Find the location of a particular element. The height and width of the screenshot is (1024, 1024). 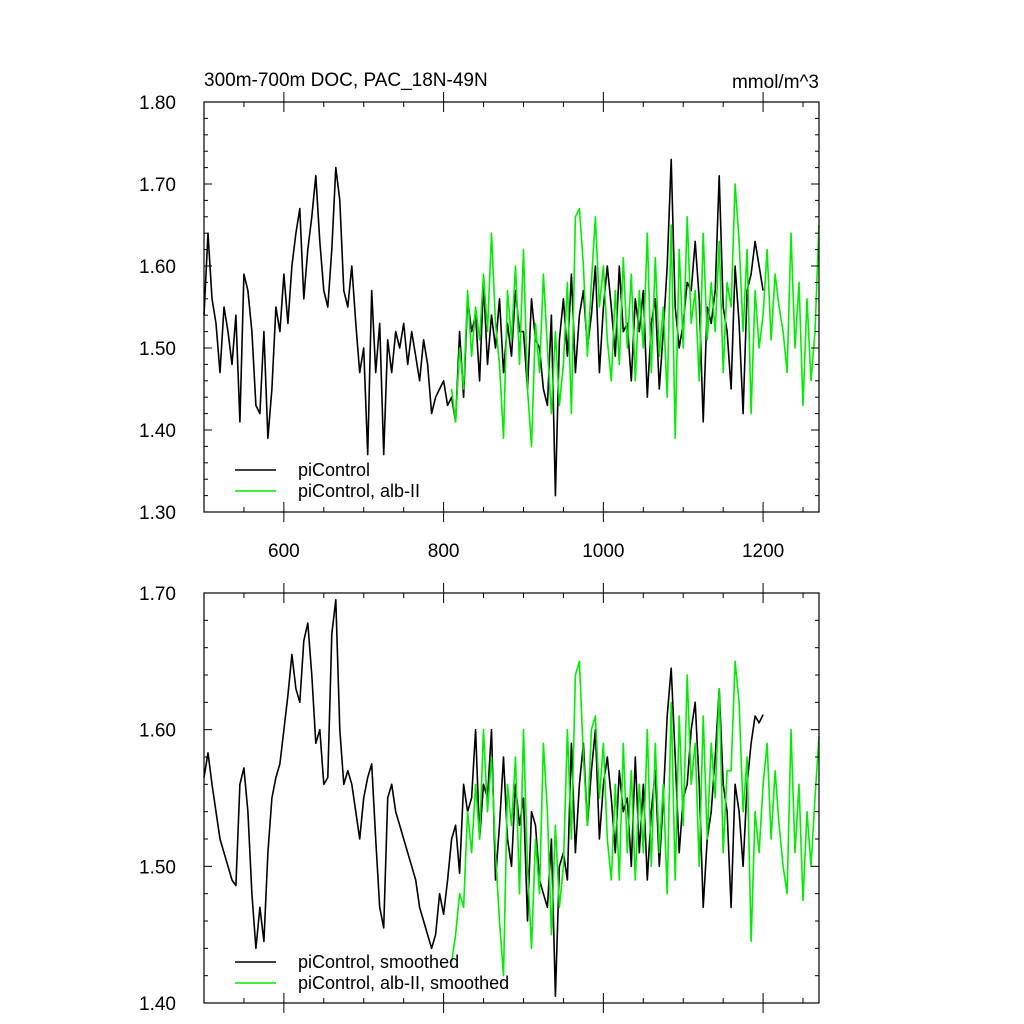

x-tick-label-top: 600 is located at coordinates (284, 551).